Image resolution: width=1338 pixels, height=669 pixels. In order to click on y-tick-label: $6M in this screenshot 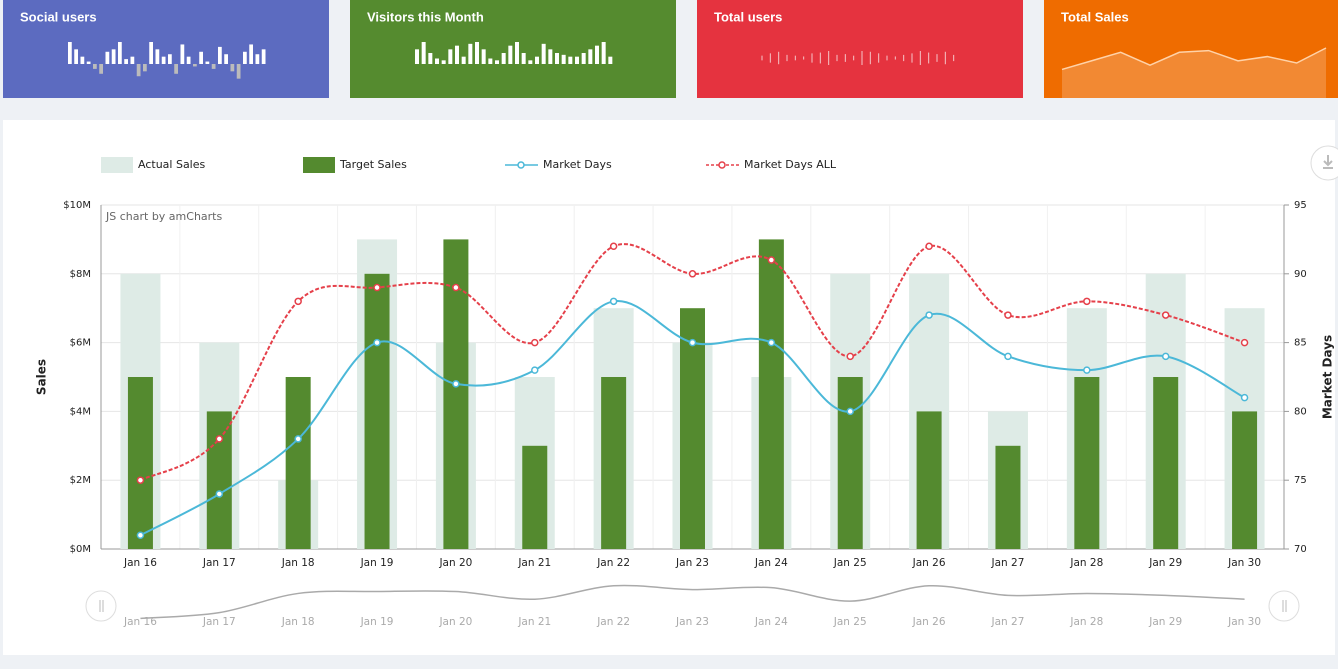, I will do `click(80, 343)`.